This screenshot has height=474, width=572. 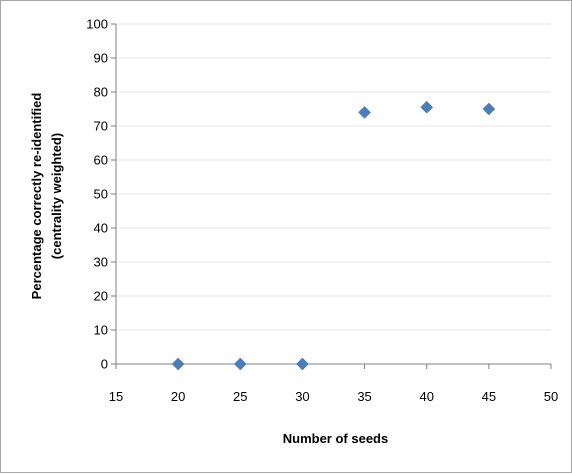 I want to click on x-tick-label: 25, so click(x=240, y=396).